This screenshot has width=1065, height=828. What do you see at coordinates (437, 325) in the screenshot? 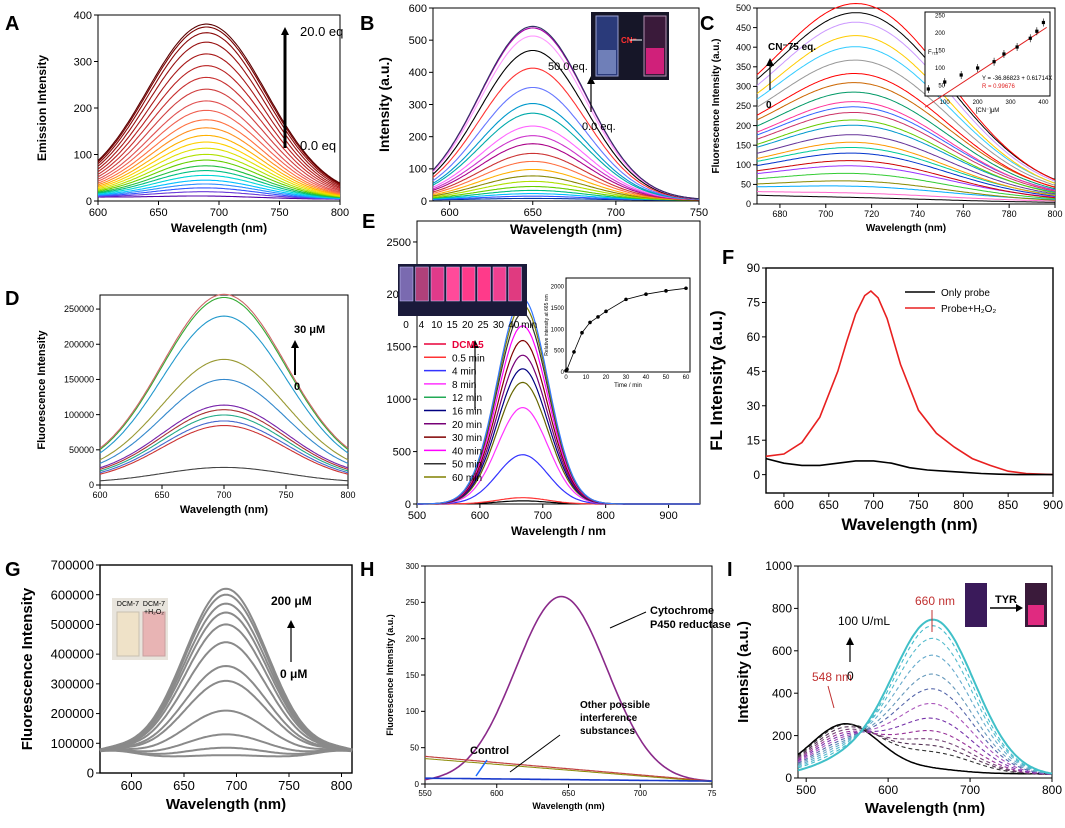
I see `photo-label: 10` at bounding box center [437, 325].